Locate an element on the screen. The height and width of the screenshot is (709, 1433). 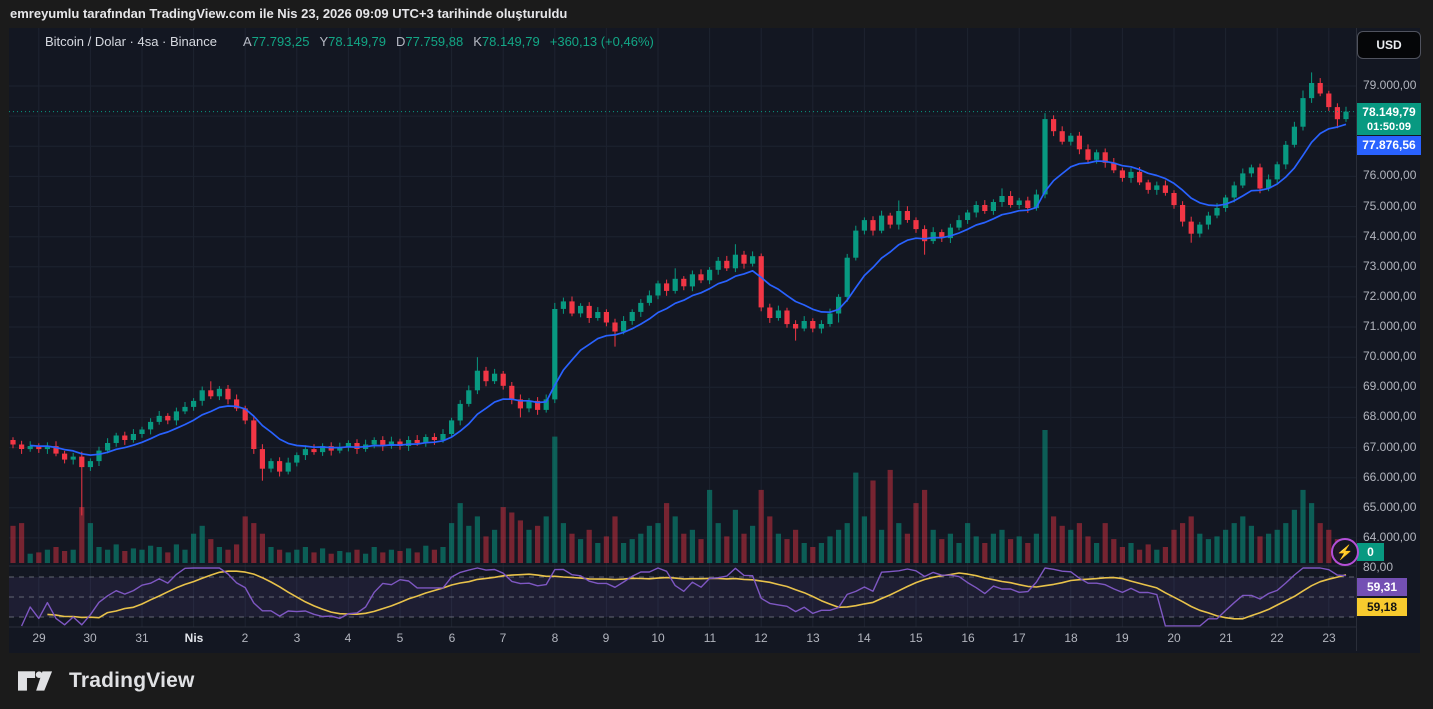
price-tick-label: 70.000,00 is located at coordinates (1390, 356).